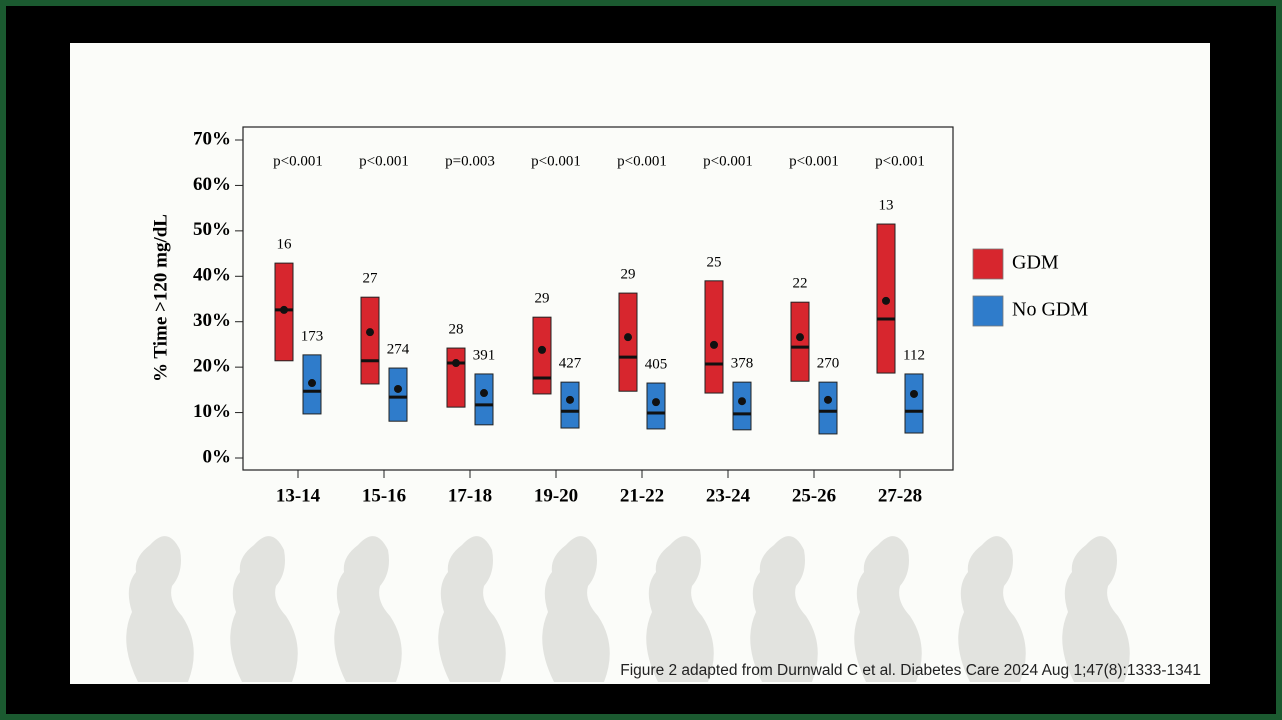  I want to click on y-tick-label: 50%, so click(212, 229).